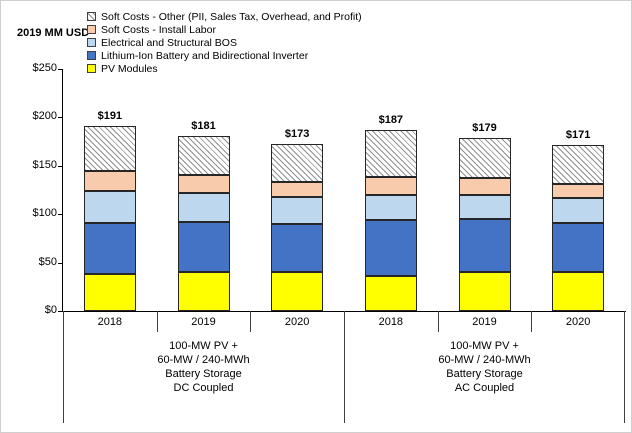 This screenshot has width=632, height=433. Describe the element at coordinates (44, 68) in the screenshot. I see `y-tick-label: $250` at that location.